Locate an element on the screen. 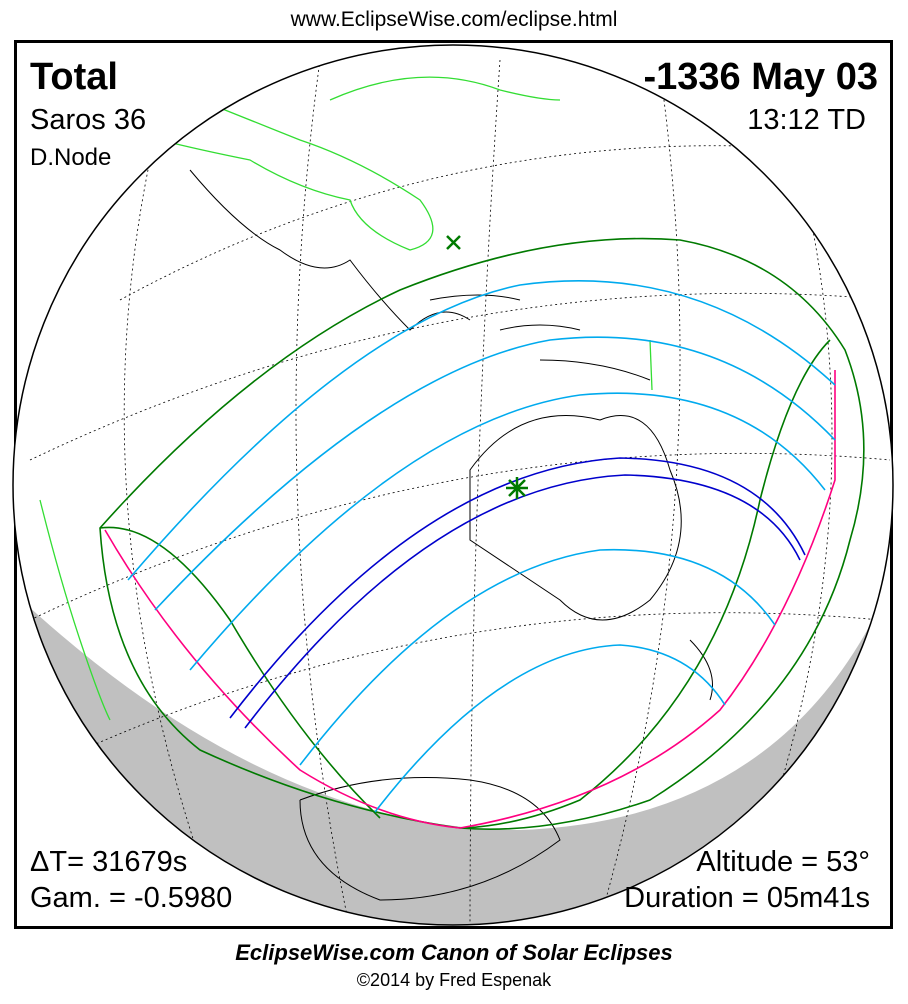  eclipse-date: -1336 May 03 is located at coordinates (761, 77).